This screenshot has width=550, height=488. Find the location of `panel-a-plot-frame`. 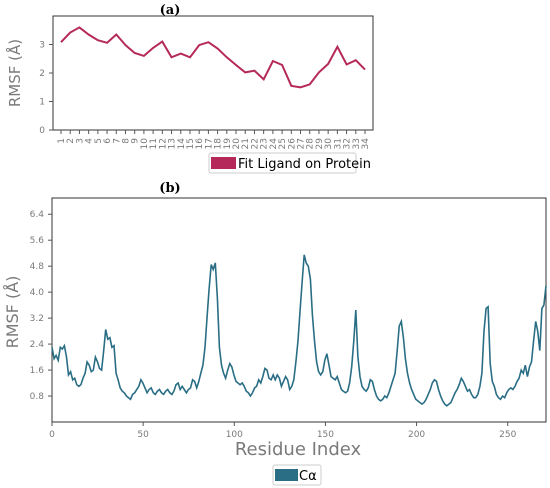

panel-a-plot-frame is located at coordinates (213, 73).